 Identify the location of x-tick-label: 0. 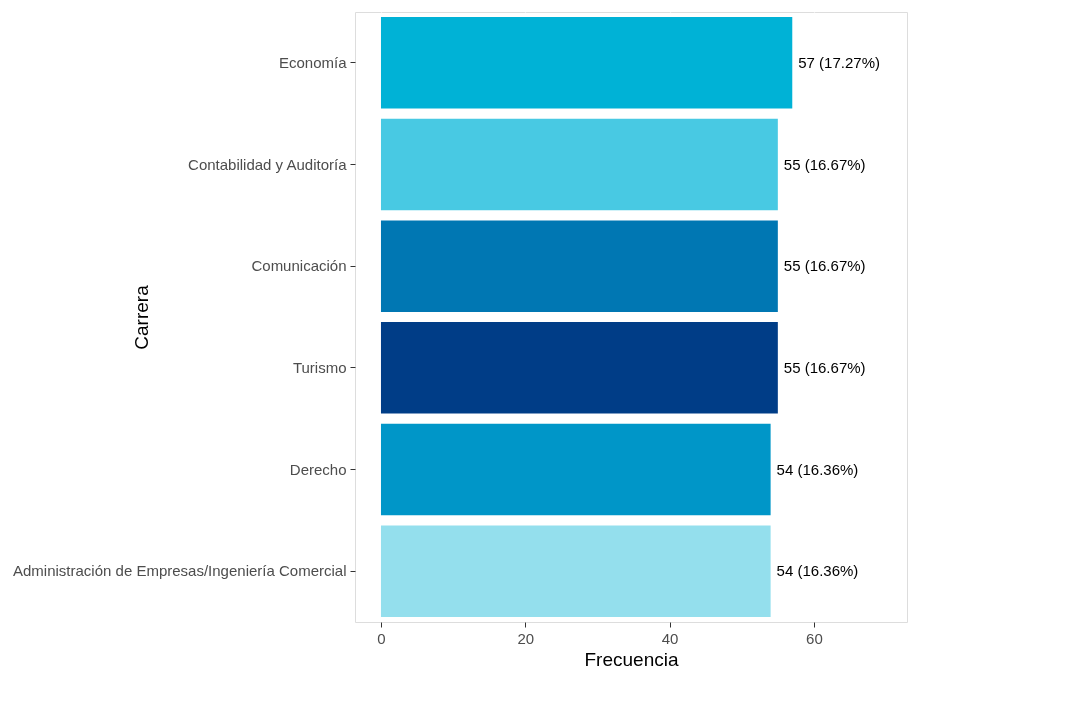
(381, 638).